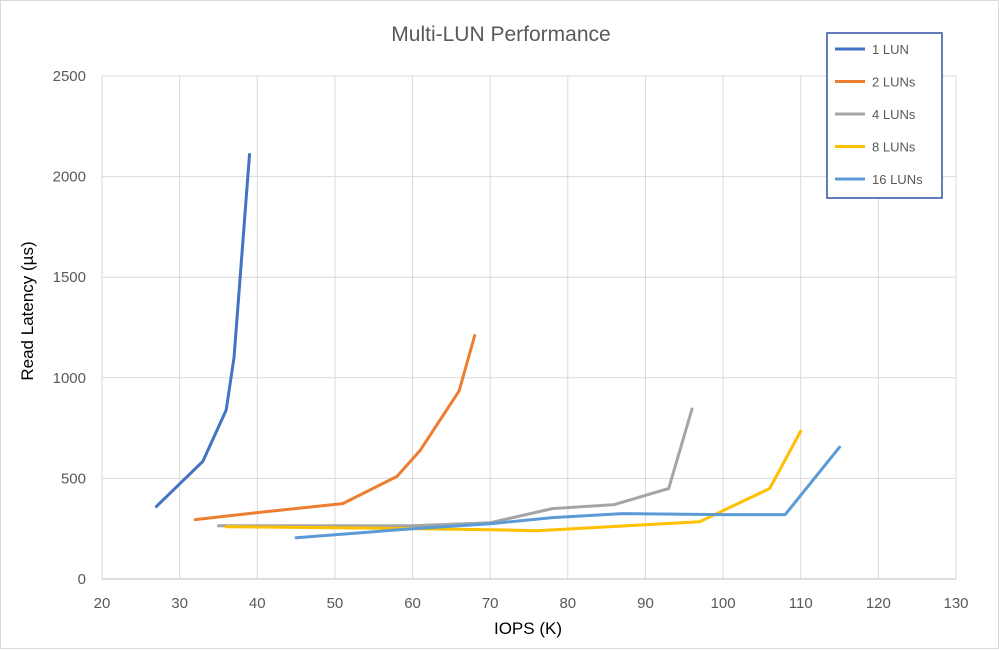 This screenshot has width=999, height=650. I want to click on legend-label: 8 LUNs, so click(894, 147).